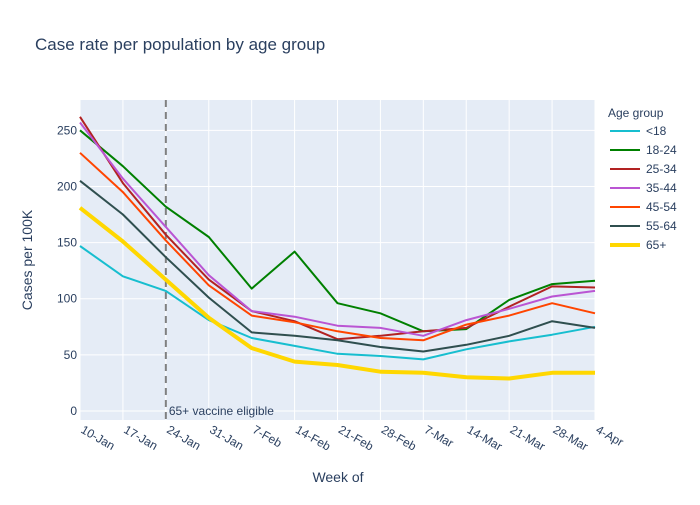  Describe the element at coordinates (337, 477) in the screenshot. I see `x-axis-title: Week of` at that location.